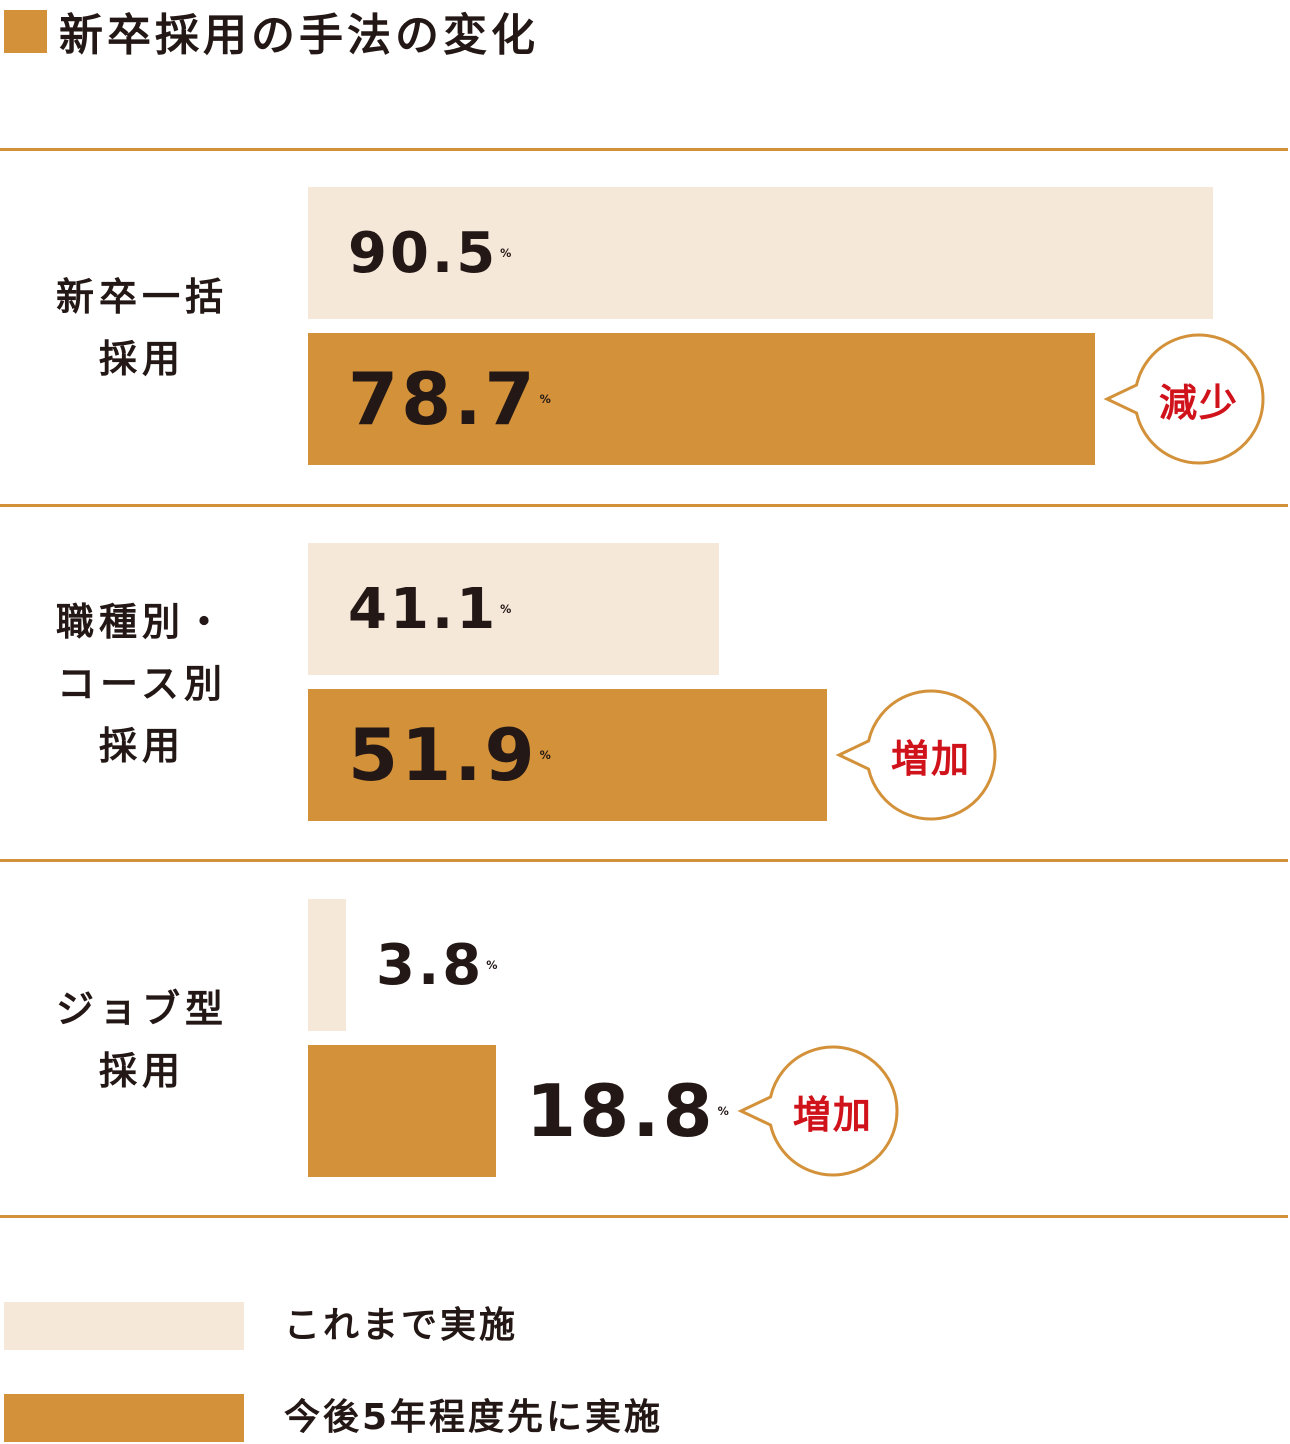 Image resolution: width=1290 pixels, height=1444 pixels. Describe the element at coordinates (621, 1111) in the screenshot. I see `data-label-value: 18.8` at that location.